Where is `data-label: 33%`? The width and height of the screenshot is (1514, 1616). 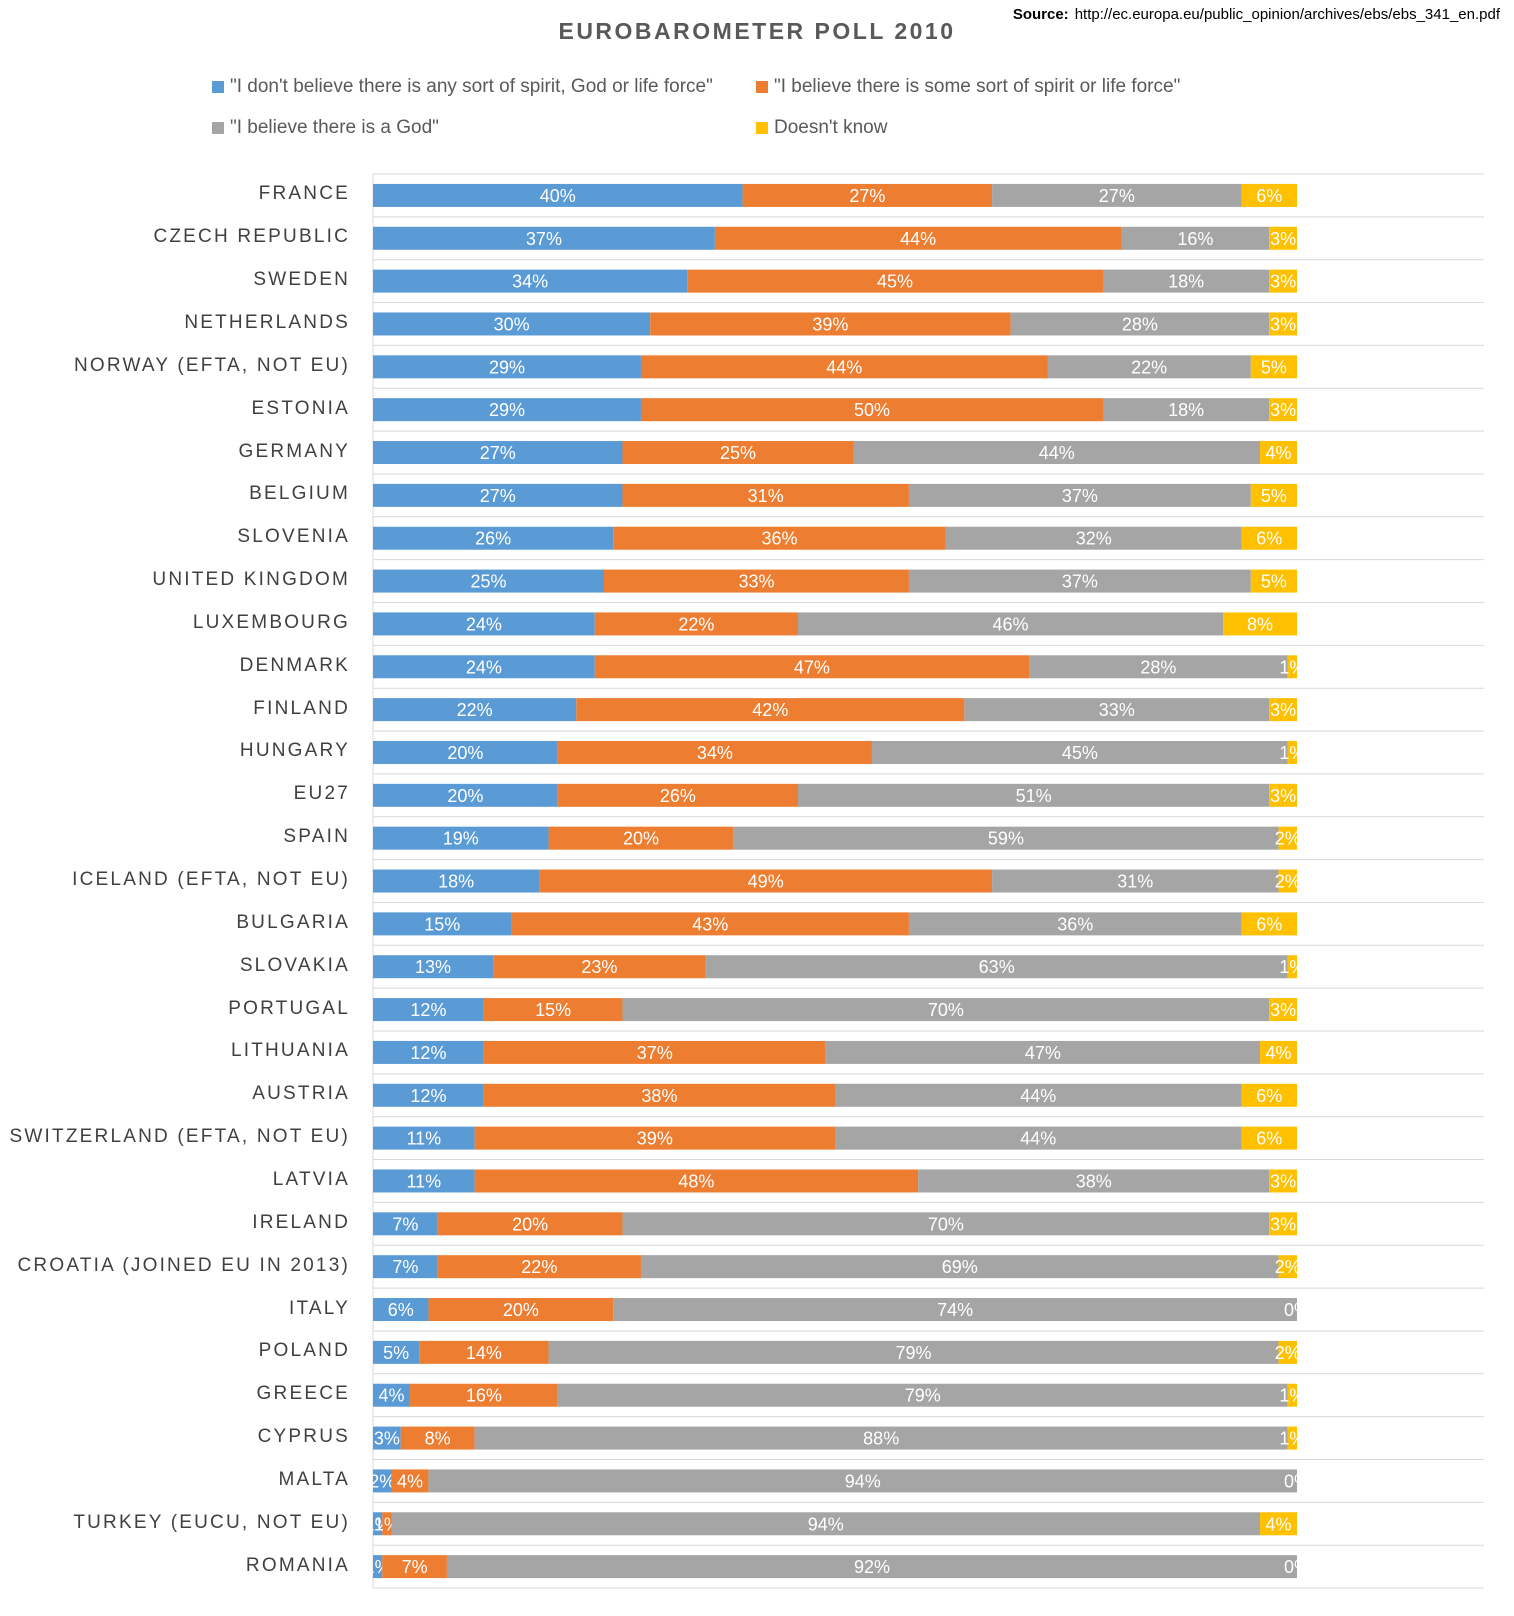
data-label: 33% is located at coordinates (756, 582).